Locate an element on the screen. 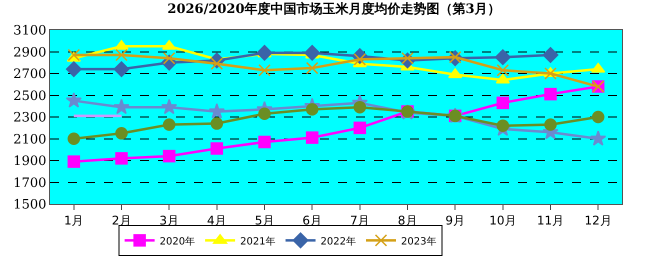 This screenshot has width=668, height=268. y-tick-label: 2100 is located at coordinates (29, 140).